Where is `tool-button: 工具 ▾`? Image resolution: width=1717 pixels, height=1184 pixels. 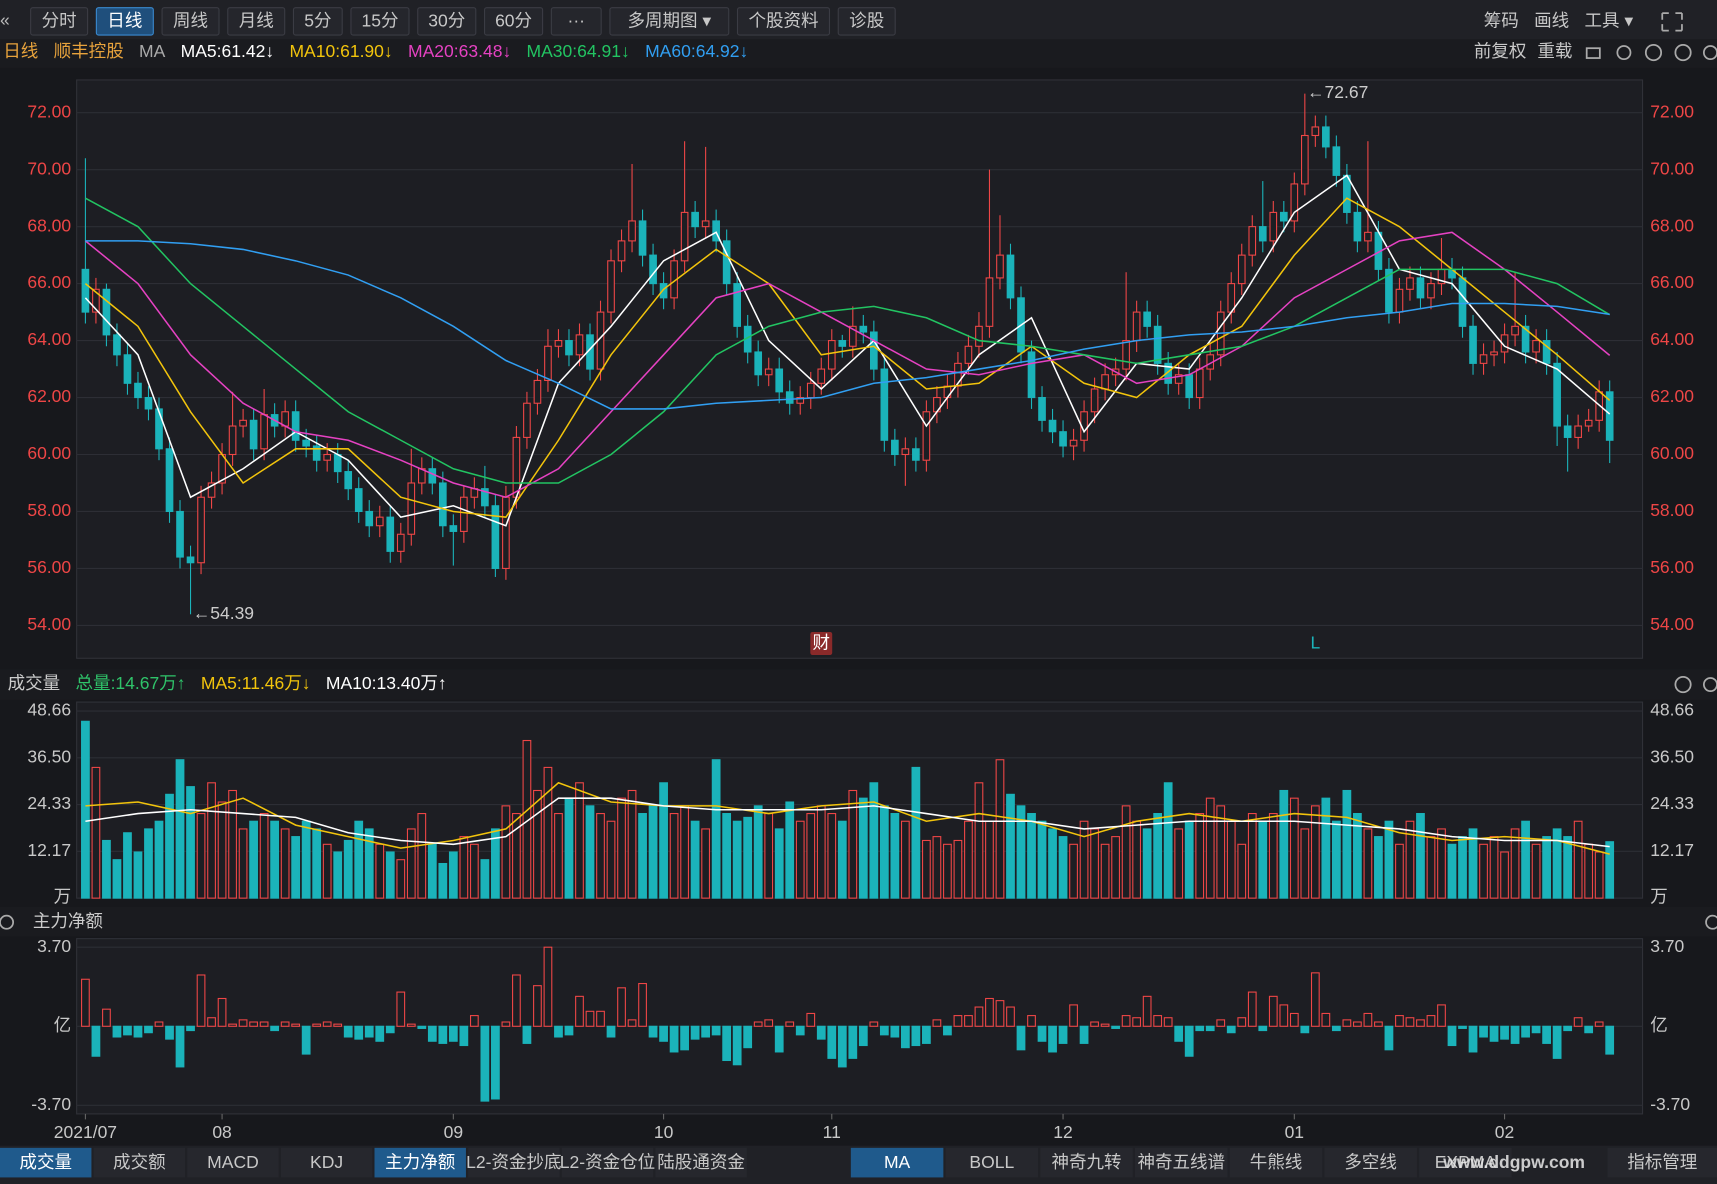
tool-button: 工具 ▾ is located at coordinates (1609, 21).